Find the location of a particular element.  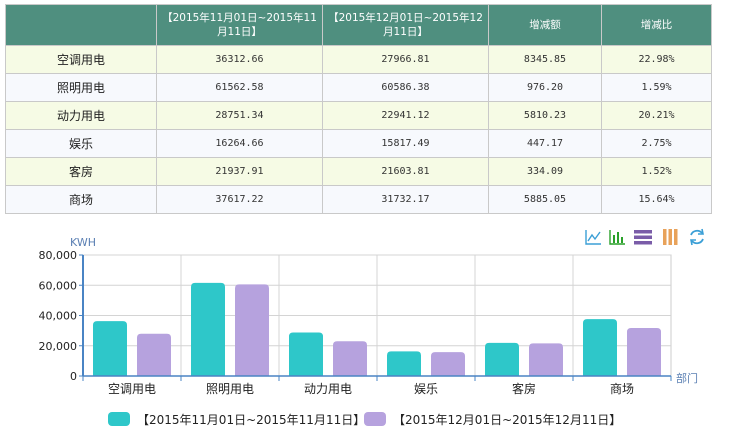

row-change-amount: 5885.05 is located at coordinates (545, 199).